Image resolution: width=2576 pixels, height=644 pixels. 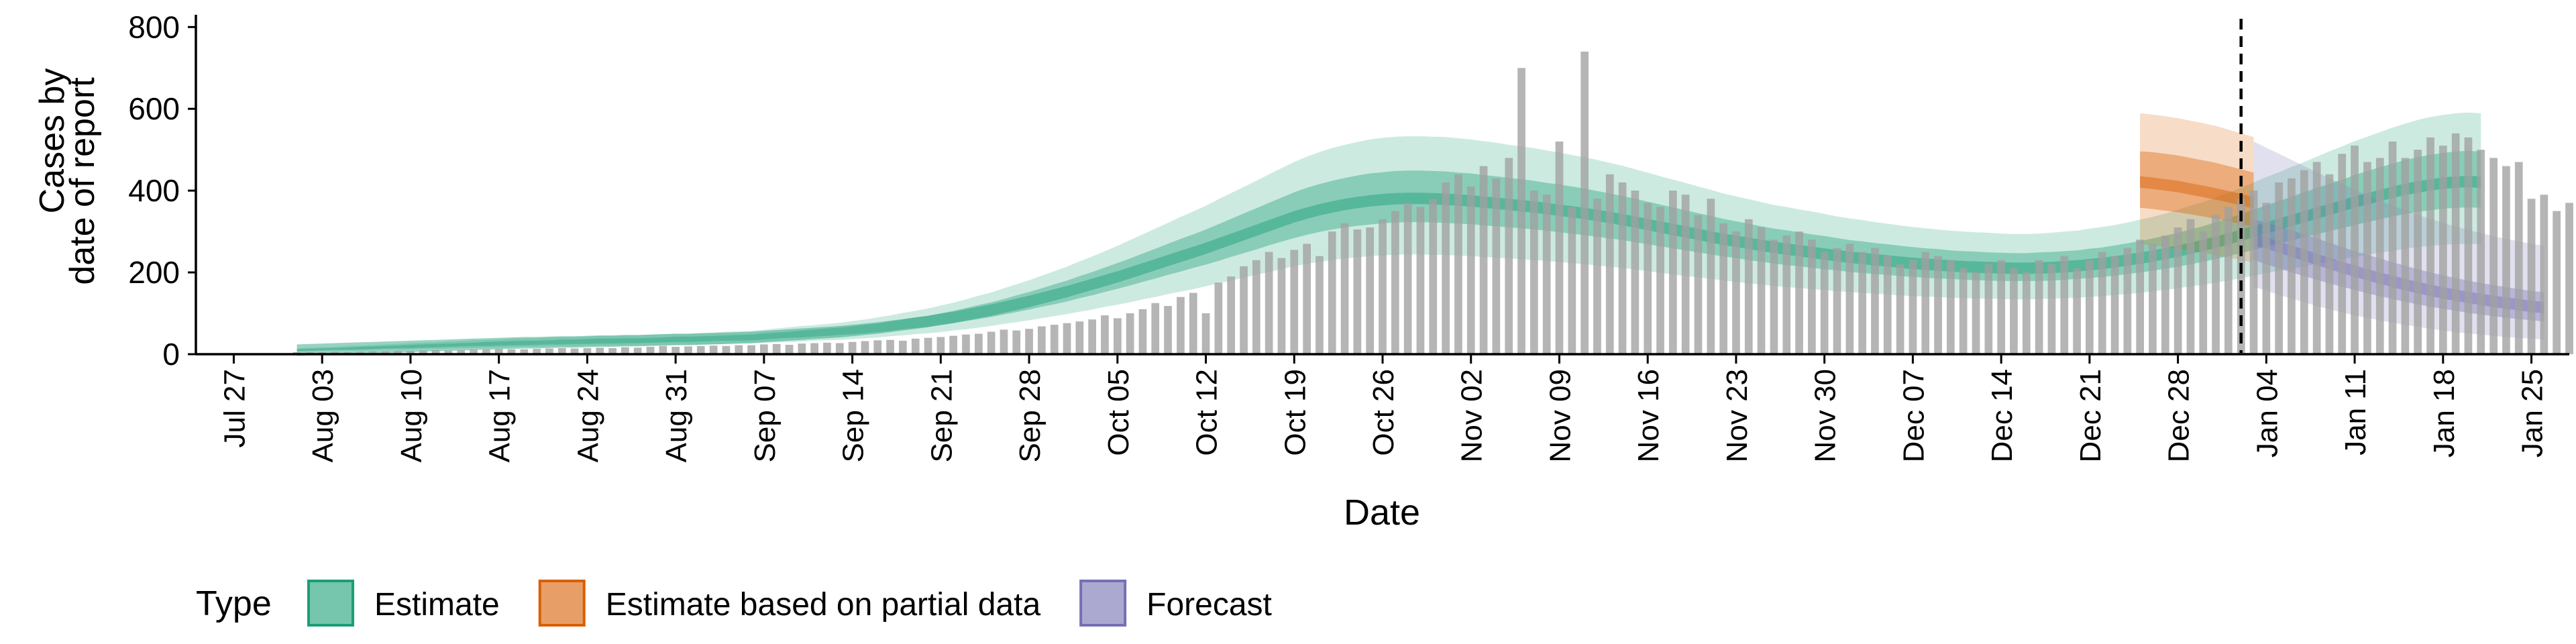 What do you see at coordinates (2355, 412) in the screenshot?
I see `x-tick-label: Jan 11` at bounding box center [2355, 412].